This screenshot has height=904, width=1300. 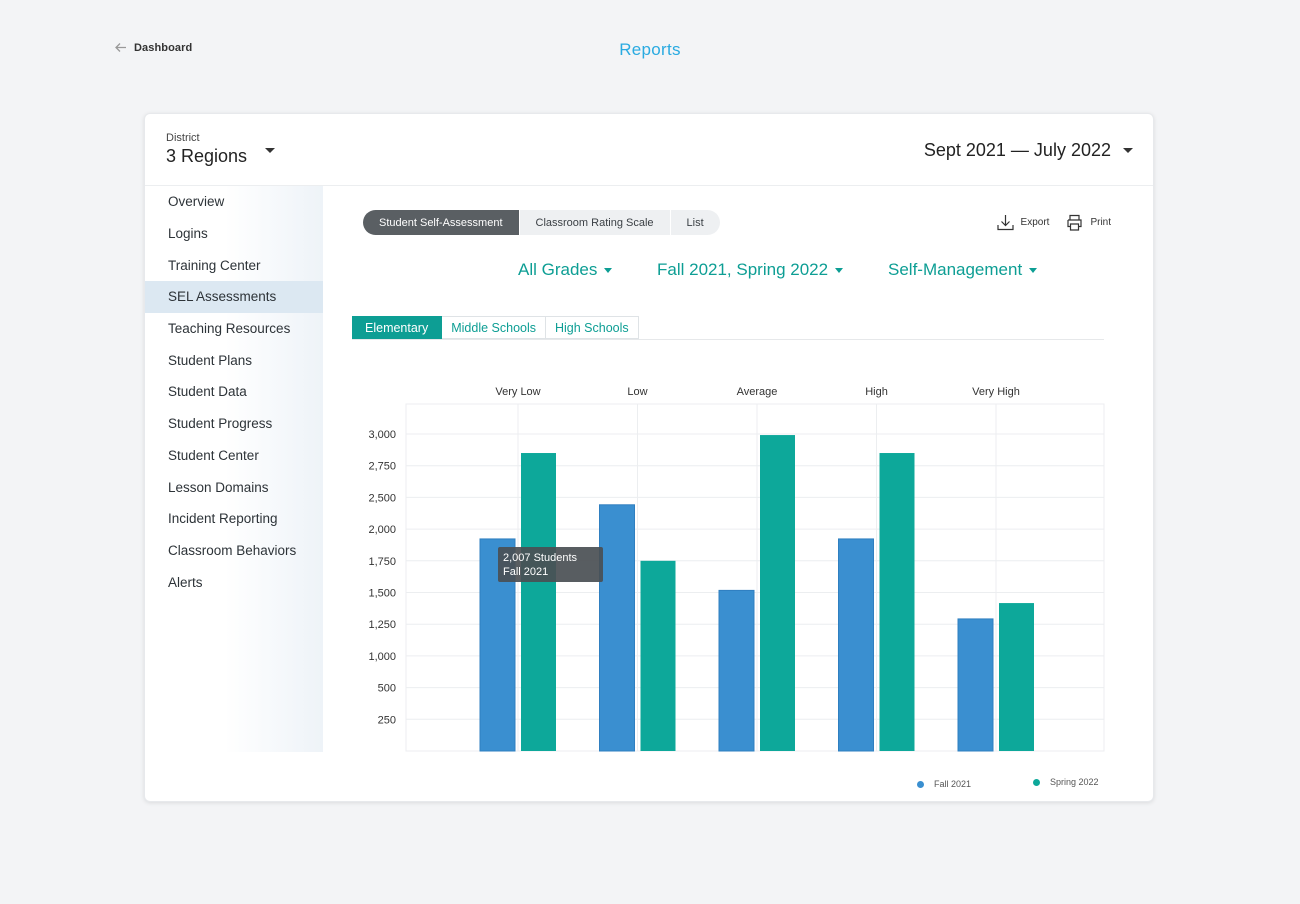 I want to click on category-label: Very Low, so click(x=517, y=392).